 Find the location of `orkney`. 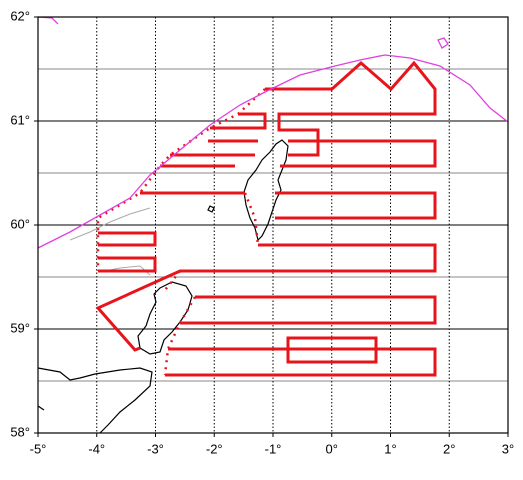

orkney is located at coordinates (165, 318).